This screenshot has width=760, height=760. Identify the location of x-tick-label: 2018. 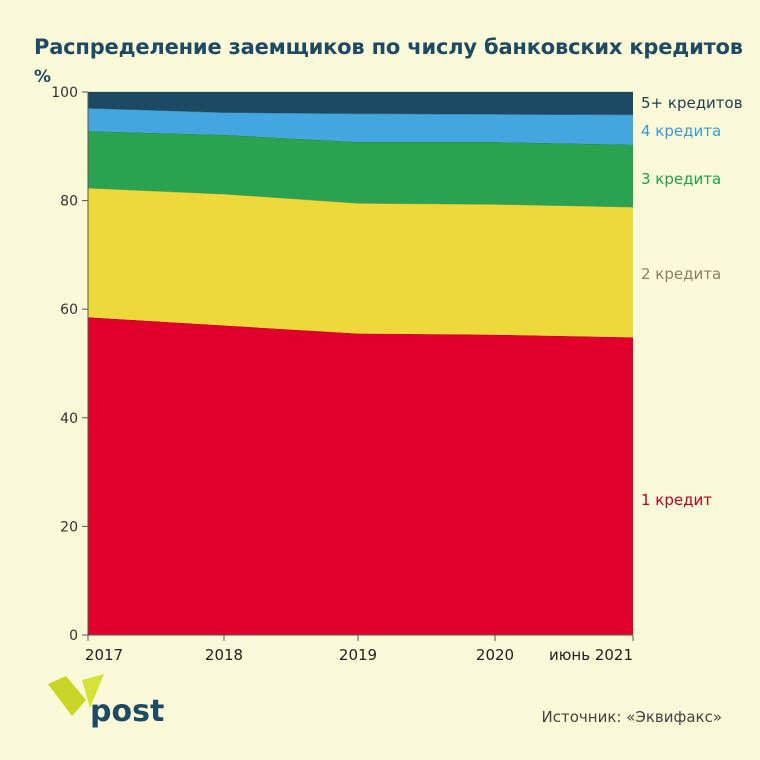
(224, 655).